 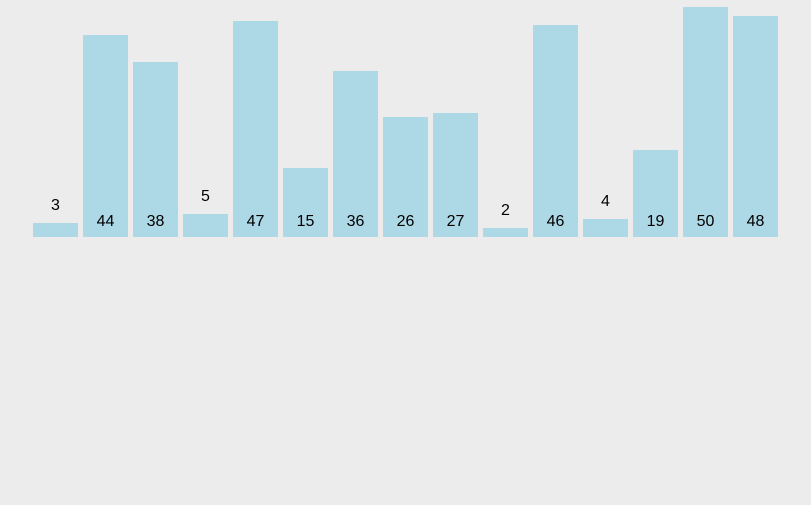 What do you see at coordinates (155, 221) in the screenshot?
I see `bar-value-label: 38` at bounding box center [155, 221].